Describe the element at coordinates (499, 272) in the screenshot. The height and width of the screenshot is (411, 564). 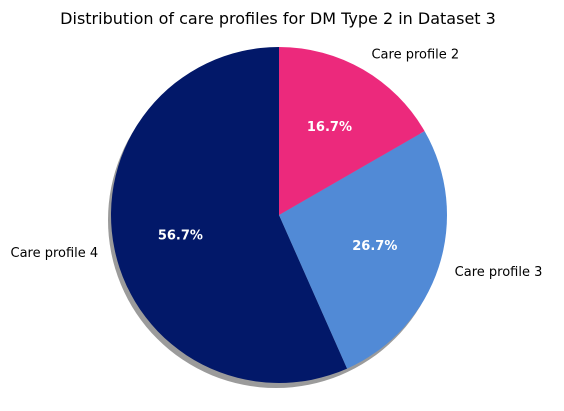
I see `slice-label-care-profile-3: Care profile 3` at that location.